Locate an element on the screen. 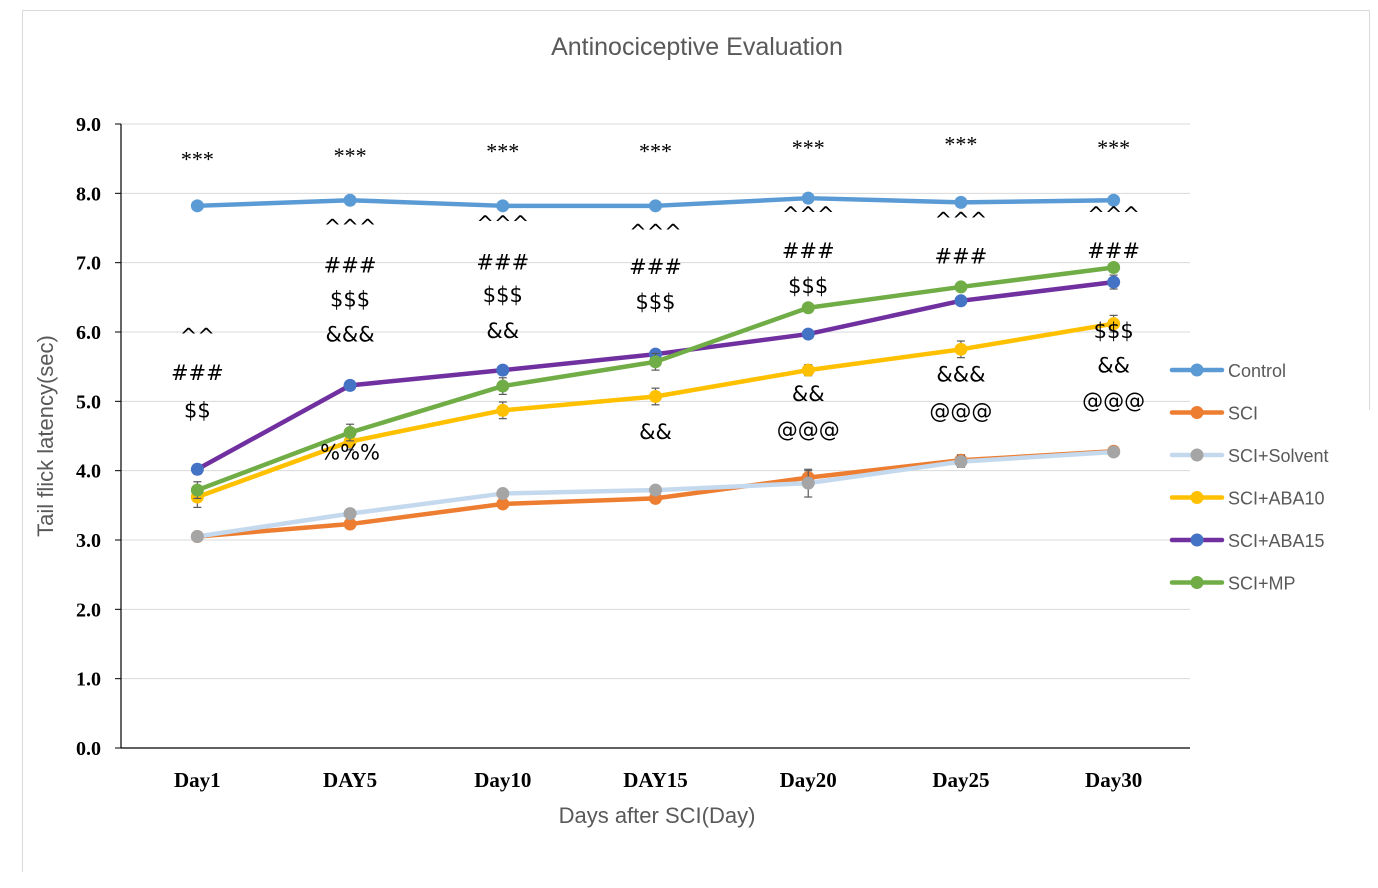 The image size is (1378, 888). legend-label: SCI is located at coordinates (1243, 414).